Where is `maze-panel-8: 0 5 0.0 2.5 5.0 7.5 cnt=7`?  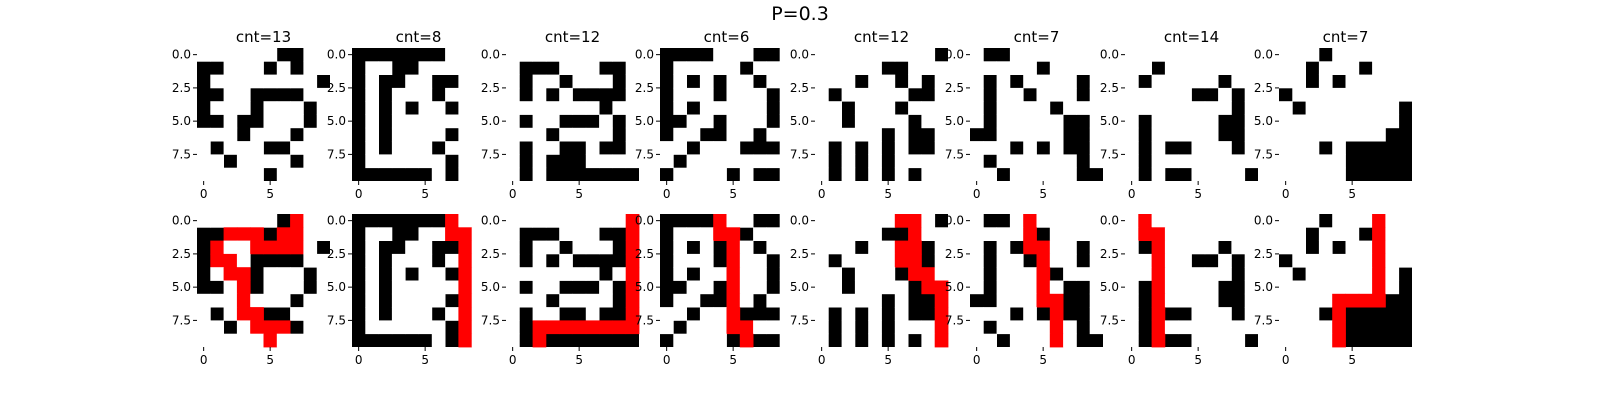 maze-panel-8: 0 5 0.0 2.5 5.0 7.5 cnt=7 is located at coordinates (1333, 114).